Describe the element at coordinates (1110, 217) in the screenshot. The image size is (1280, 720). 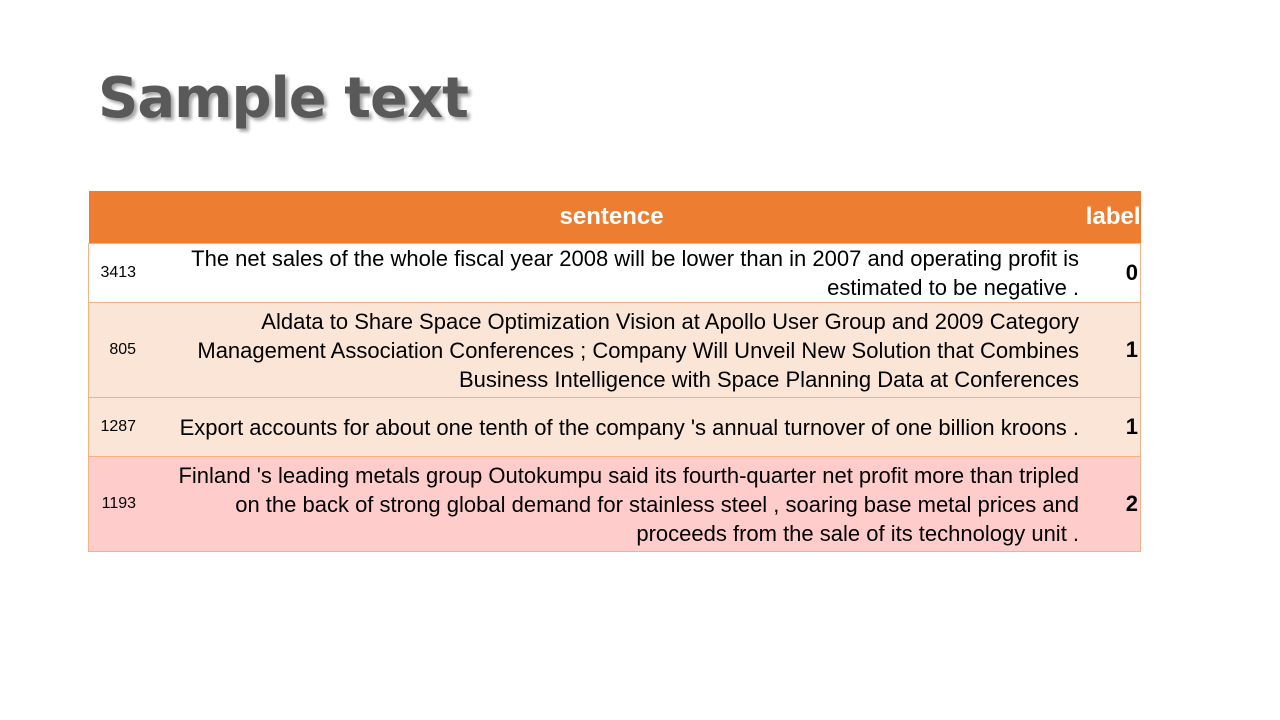
I see `column-header-label: label` at that location.